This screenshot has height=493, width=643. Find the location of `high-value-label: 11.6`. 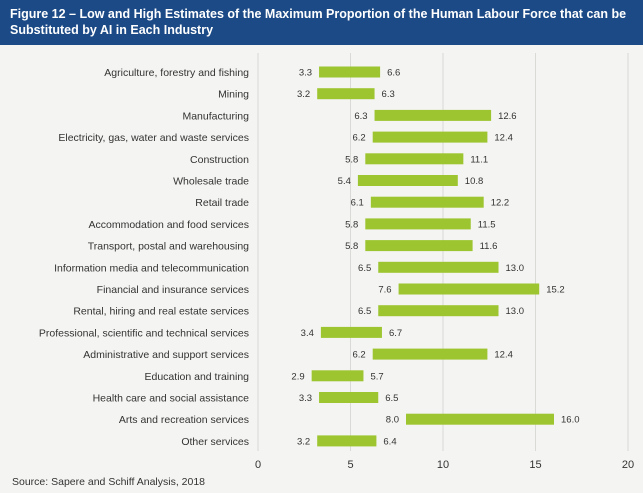

high-value-label: 11.6 is located at coordinates (489, 246).